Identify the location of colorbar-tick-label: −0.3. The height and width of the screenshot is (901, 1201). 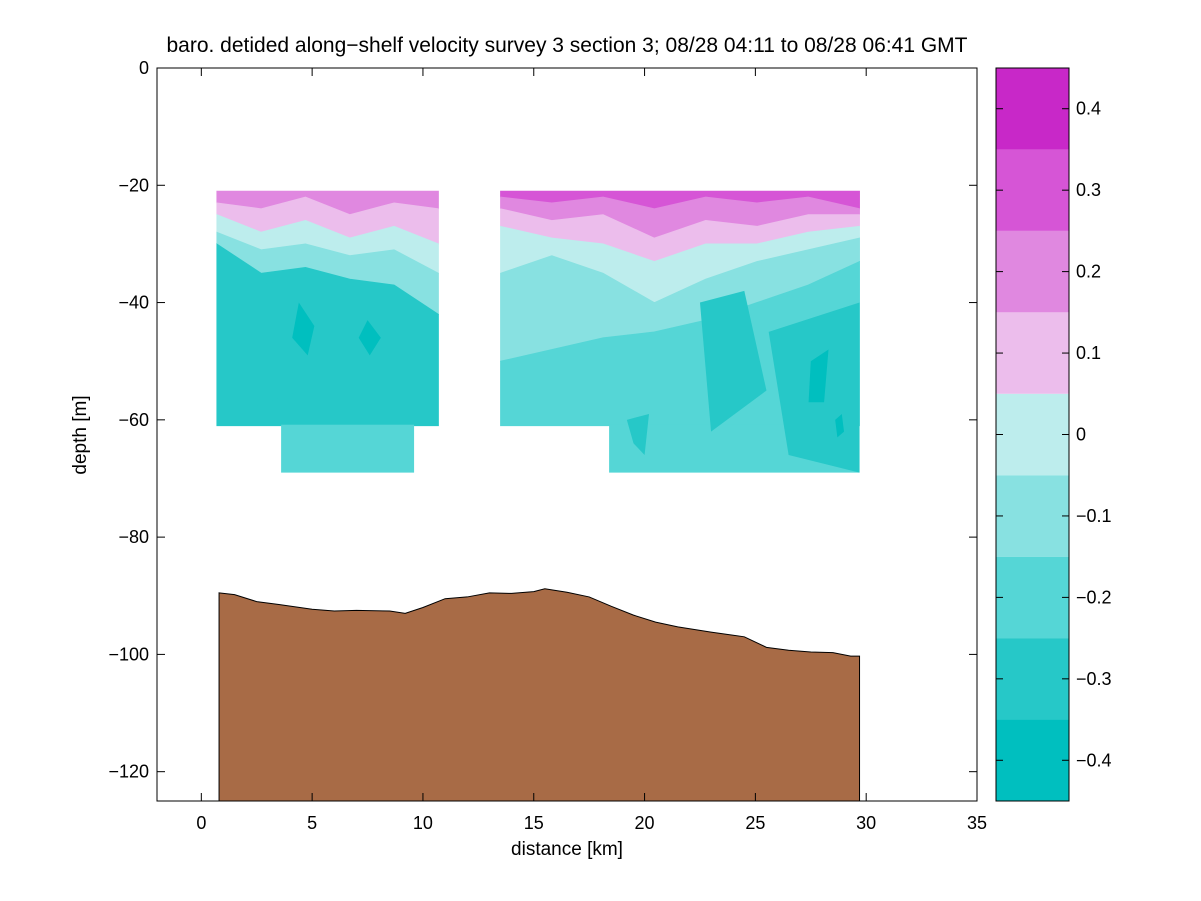
(1094, 679).